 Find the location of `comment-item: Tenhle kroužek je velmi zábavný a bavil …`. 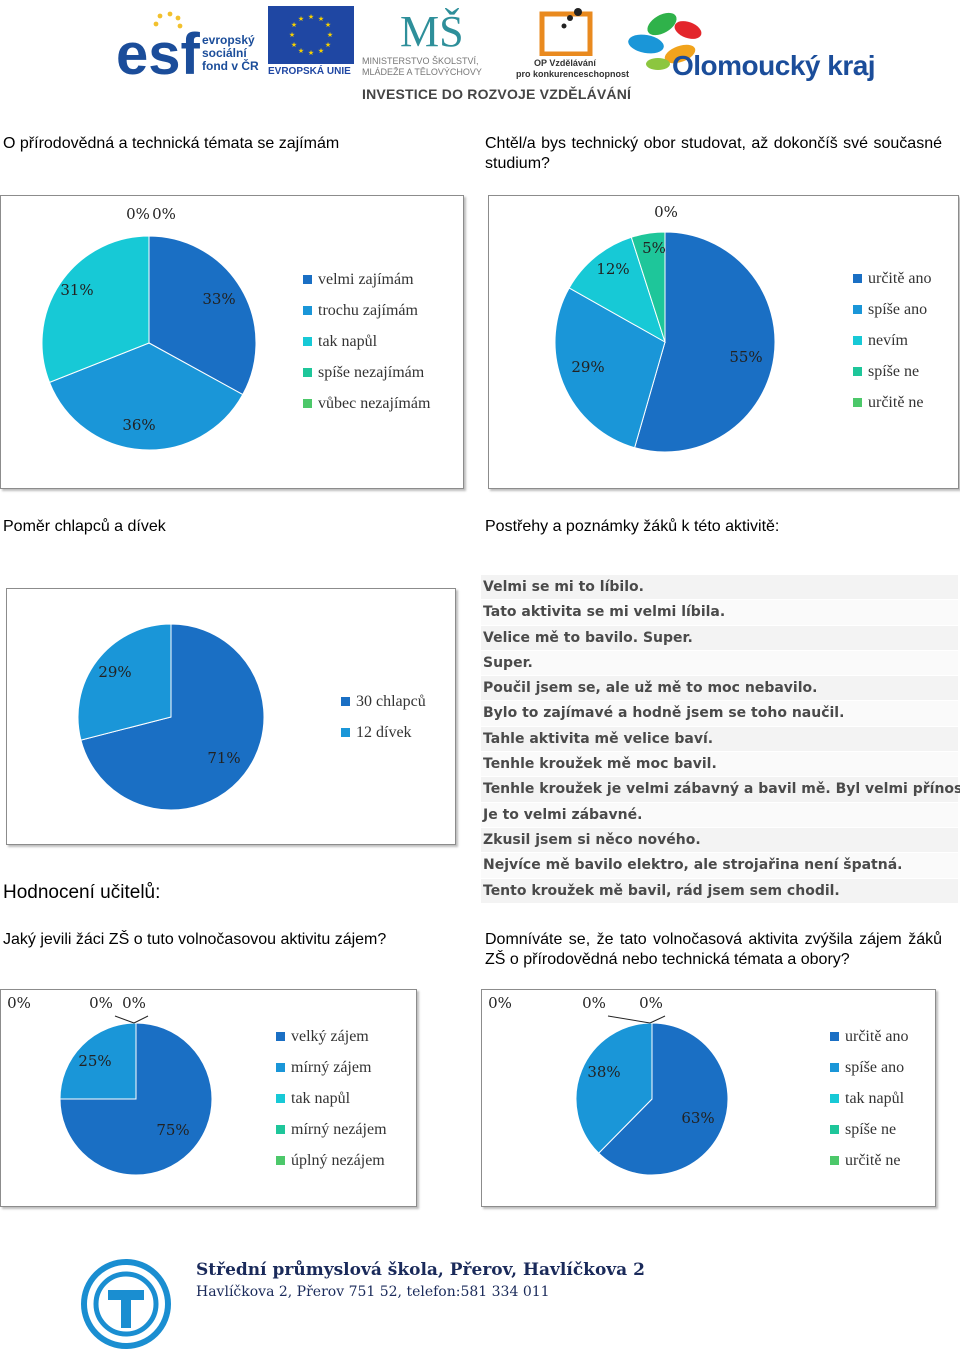

comment-item: Tenhle kroužek je velmi zábavný a bavil … is located at coordinates (720, 790).